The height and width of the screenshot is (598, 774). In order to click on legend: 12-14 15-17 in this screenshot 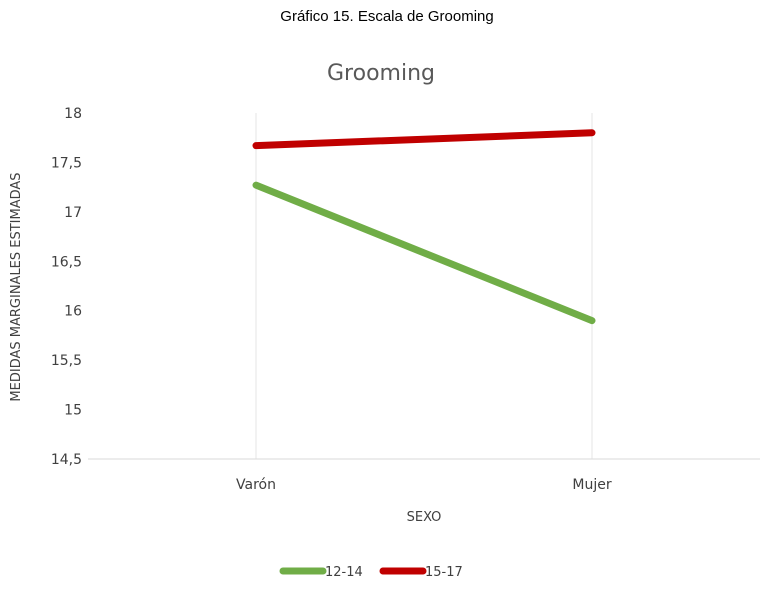, I will do `click(371, 572)`.